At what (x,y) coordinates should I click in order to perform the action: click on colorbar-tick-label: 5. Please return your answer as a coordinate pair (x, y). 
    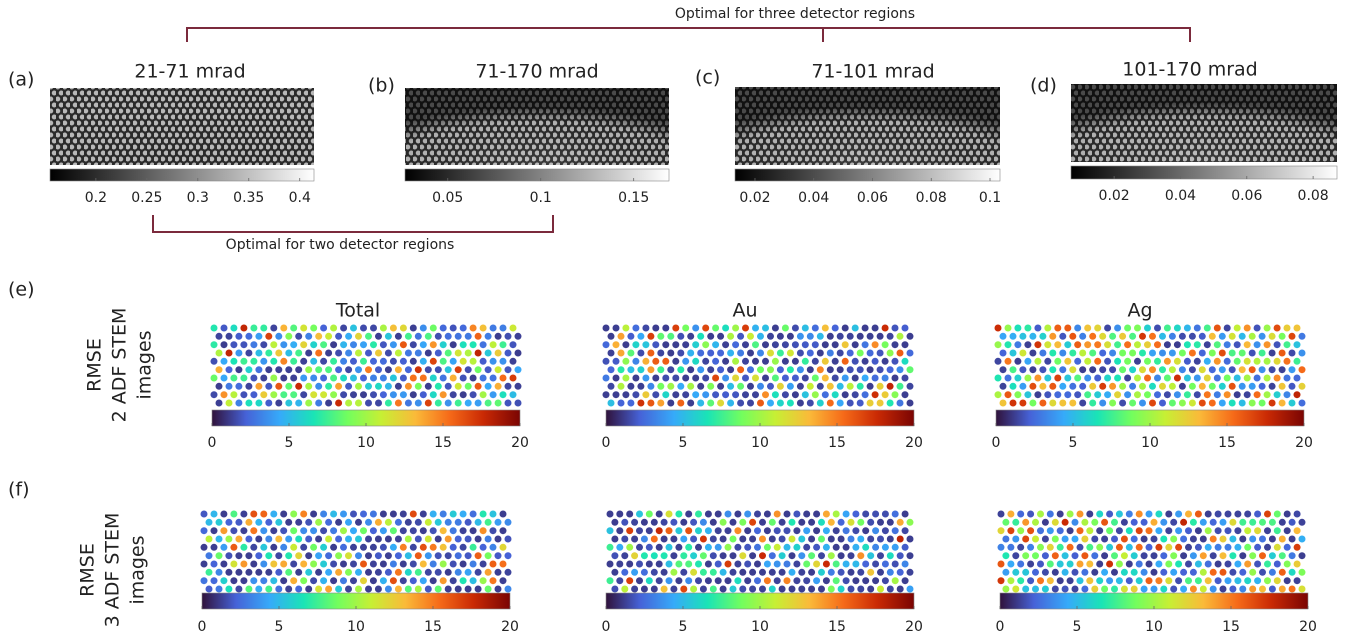
    Looking at the image, I should click on (279, 627).